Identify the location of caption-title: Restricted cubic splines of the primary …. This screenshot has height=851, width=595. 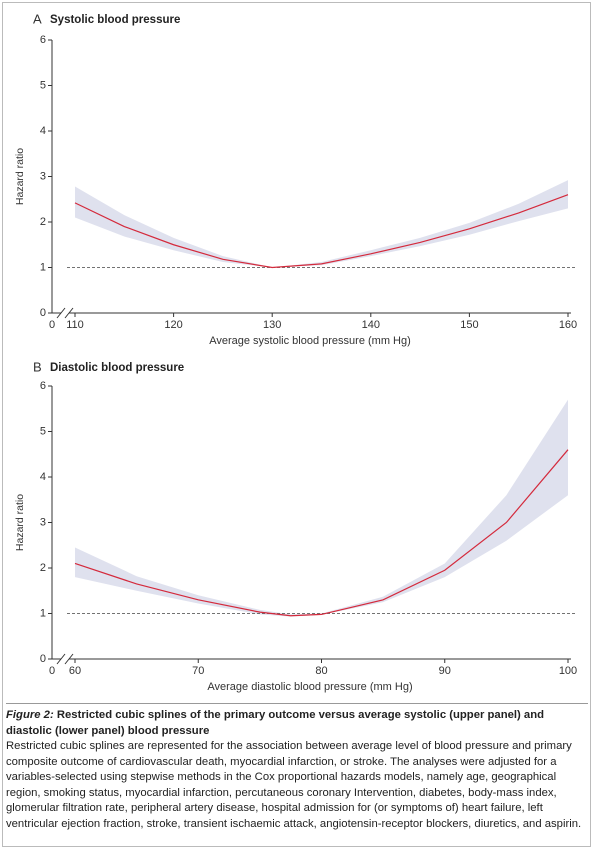
(275, 723).